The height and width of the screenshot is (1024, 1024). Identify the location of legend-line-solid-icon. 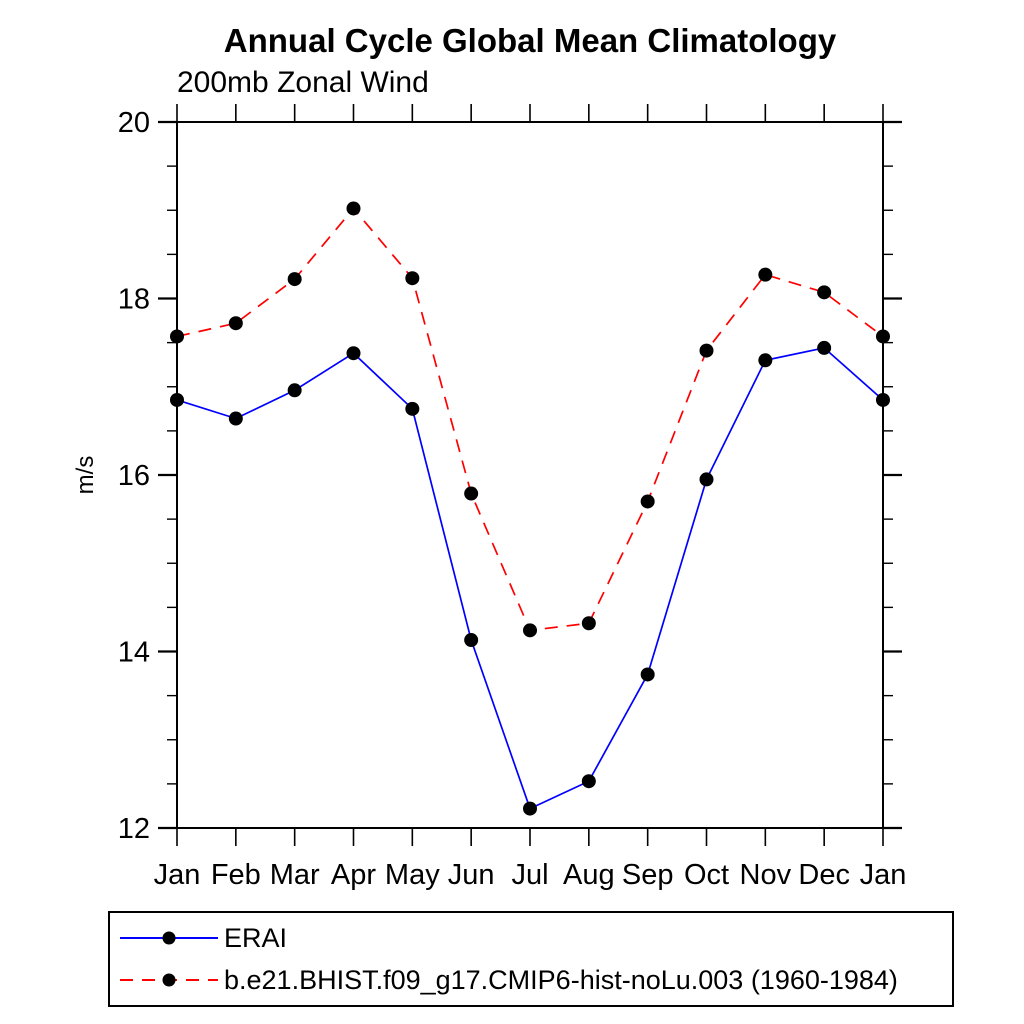
(169, 938).